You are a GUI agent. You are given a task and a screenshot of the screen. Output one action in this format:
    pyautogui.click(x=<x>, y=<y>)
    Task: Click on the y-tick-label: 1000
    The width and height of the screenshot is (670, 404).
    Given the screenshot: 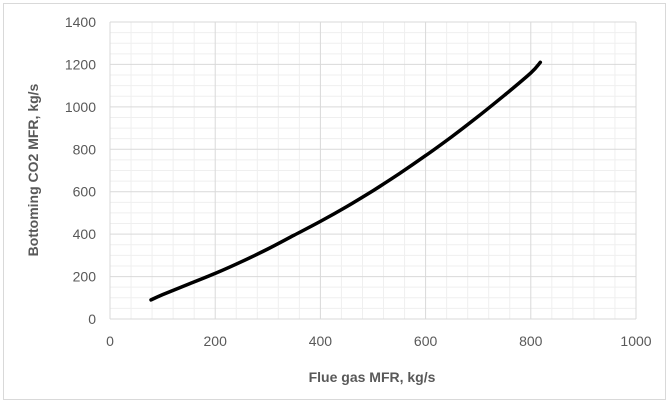 What is the action you would take?
    pyautogui.click(x=80, y=107)
    